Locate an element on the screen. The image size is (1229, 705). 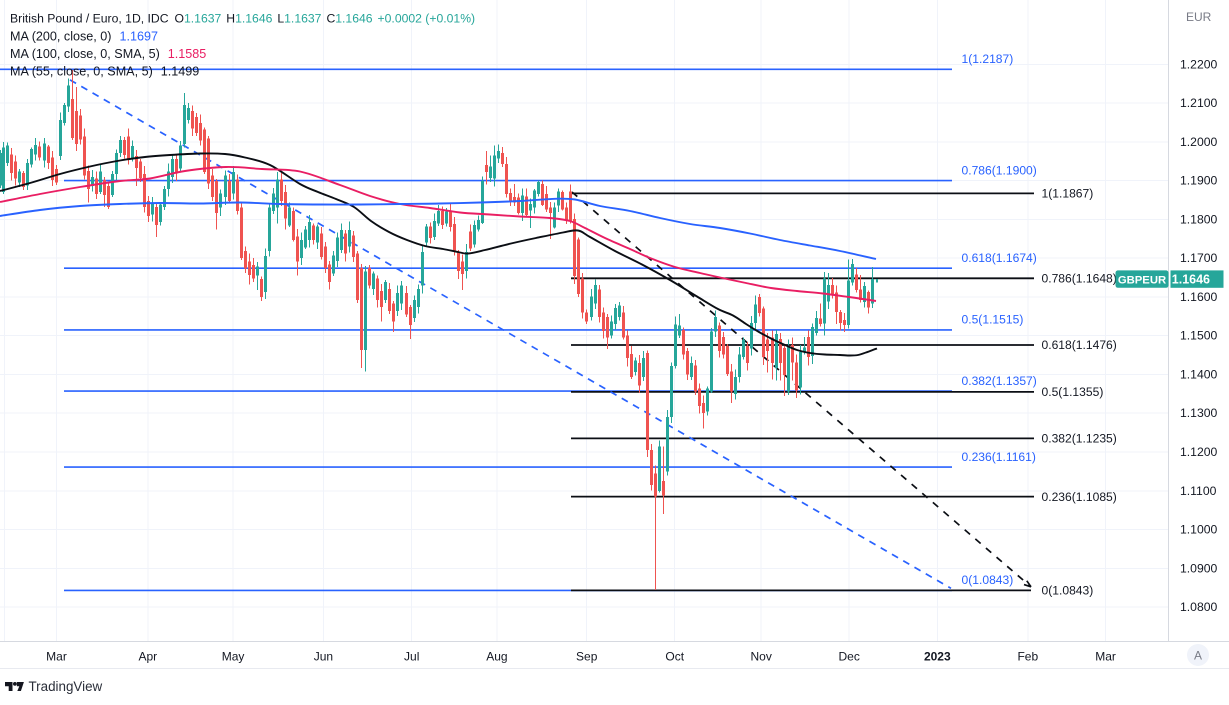
svg-text: EUR is located at coordinates (1199, 17).